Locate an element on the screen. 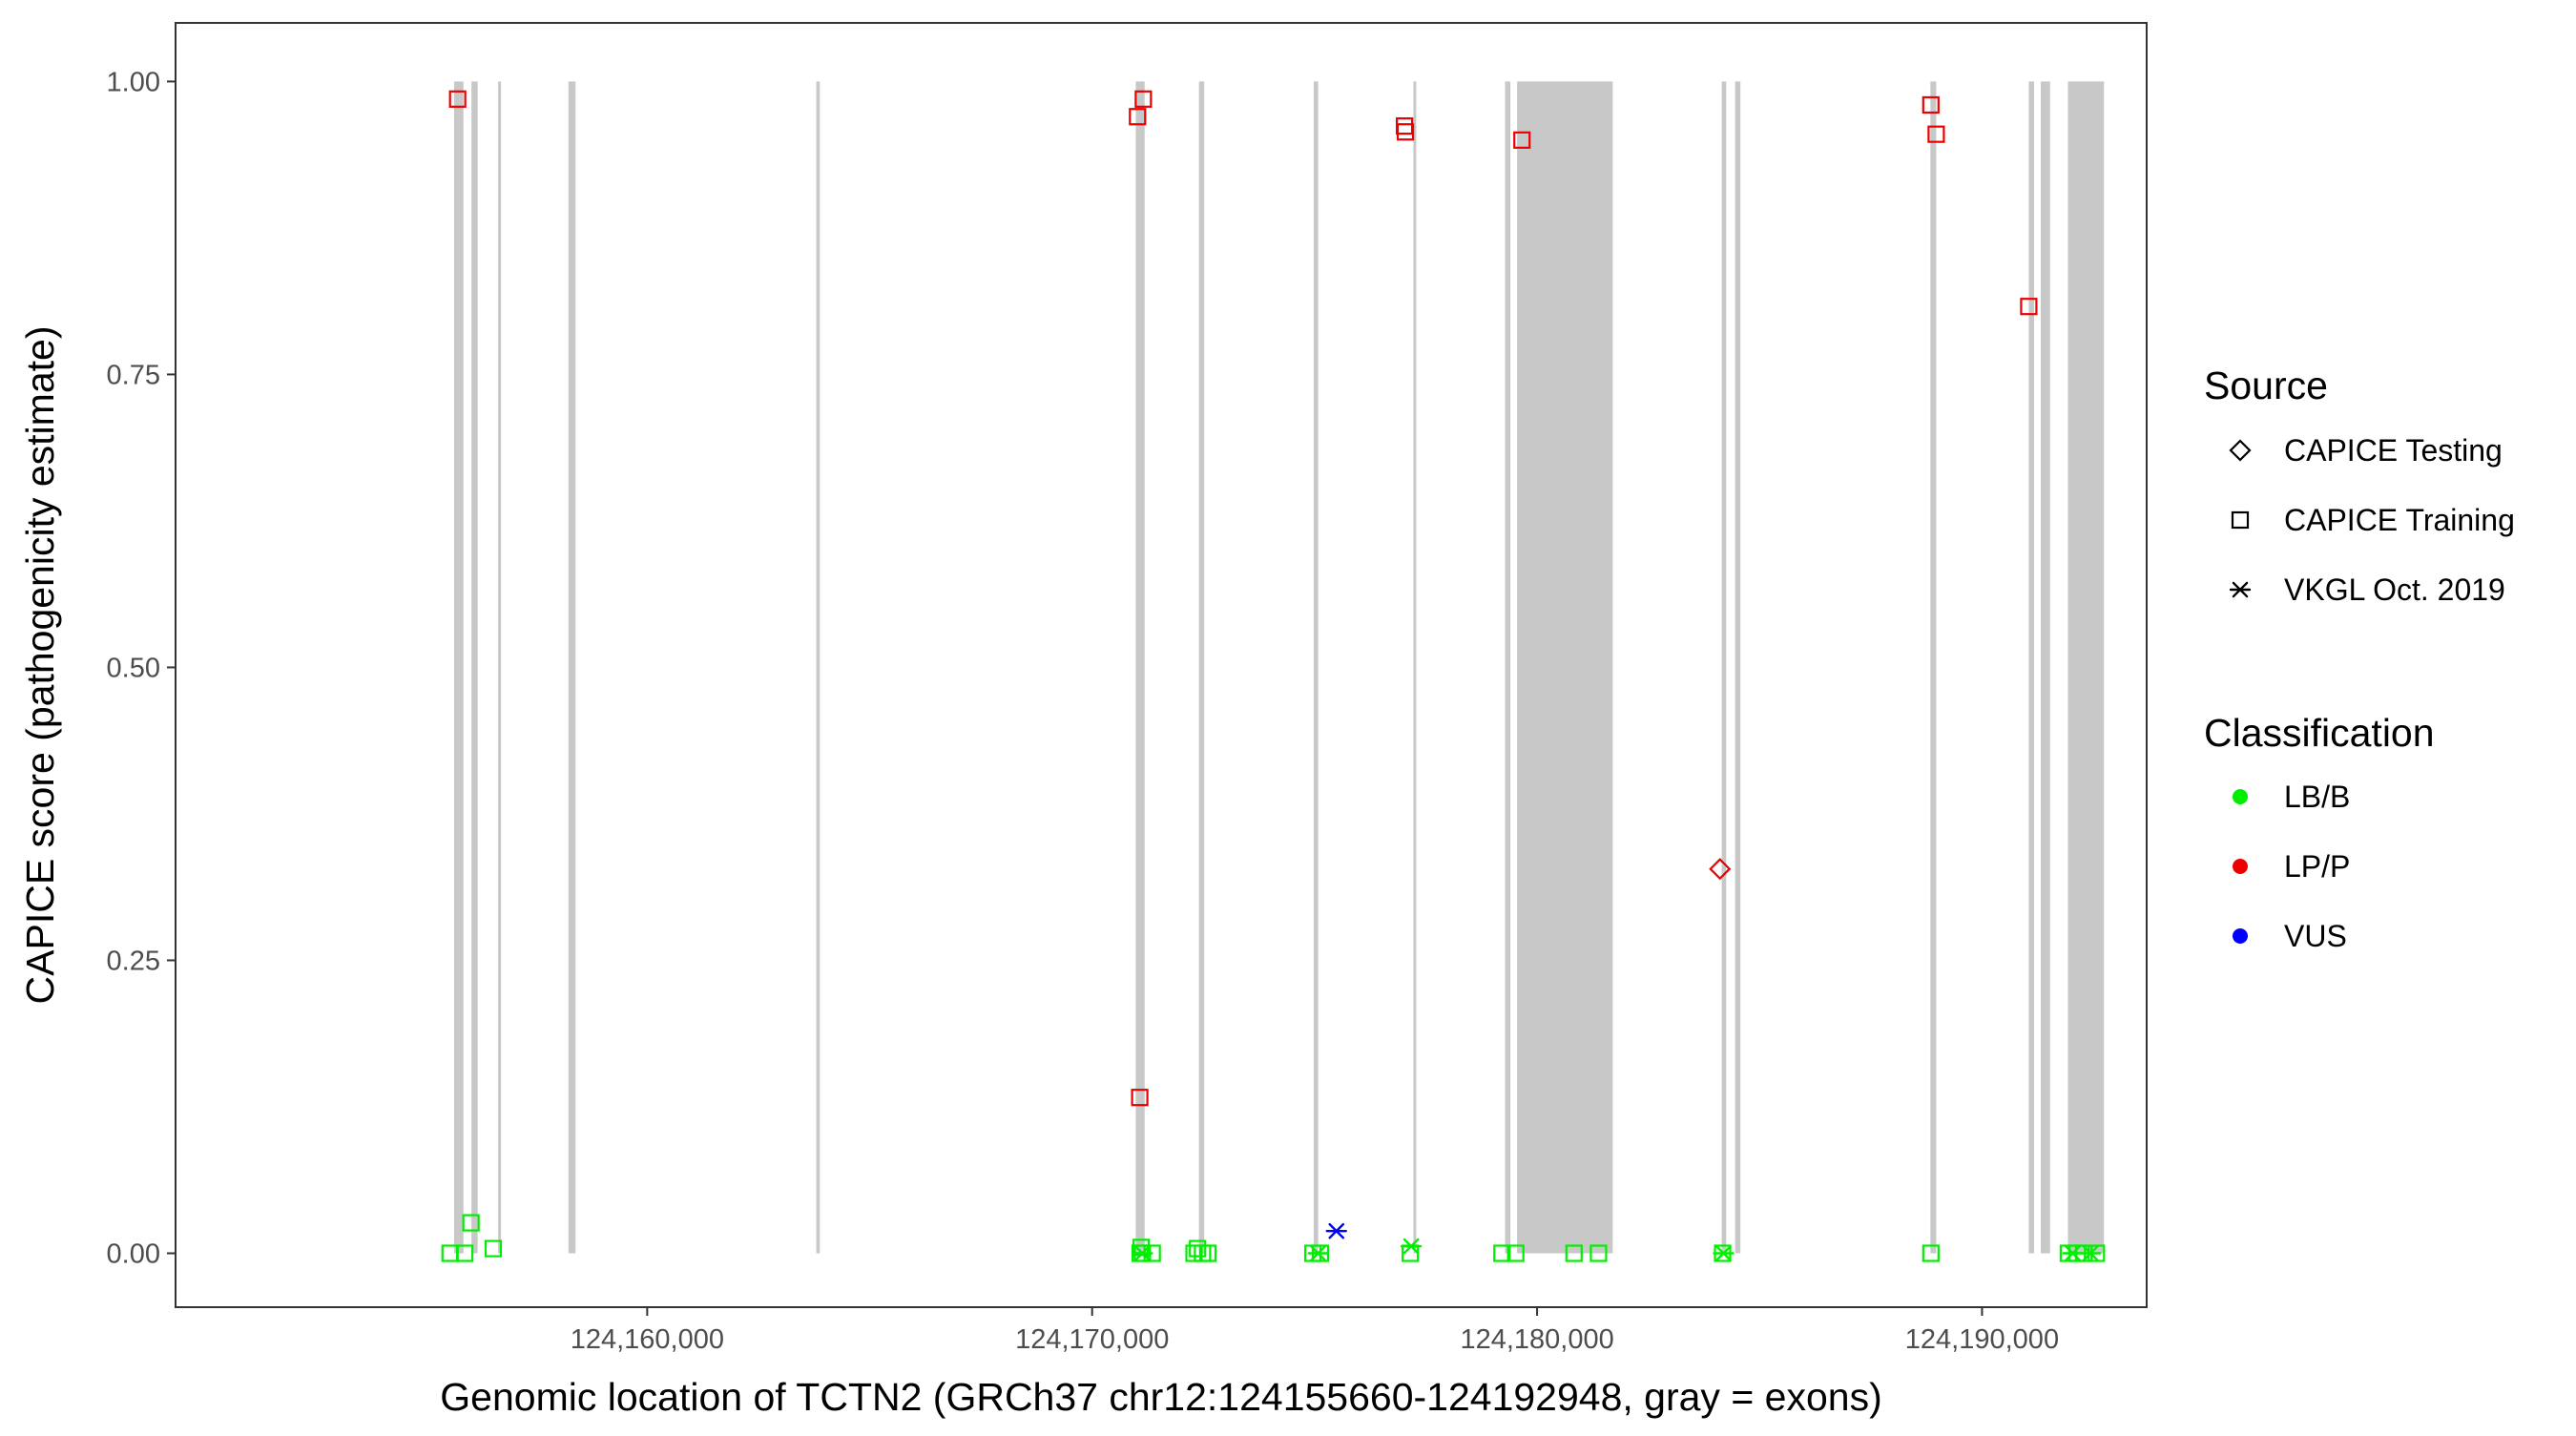 Image resolution: width=2576 pixels, height=1436 pixels. legend-label: VUS is located at coordinates (2315, 936).